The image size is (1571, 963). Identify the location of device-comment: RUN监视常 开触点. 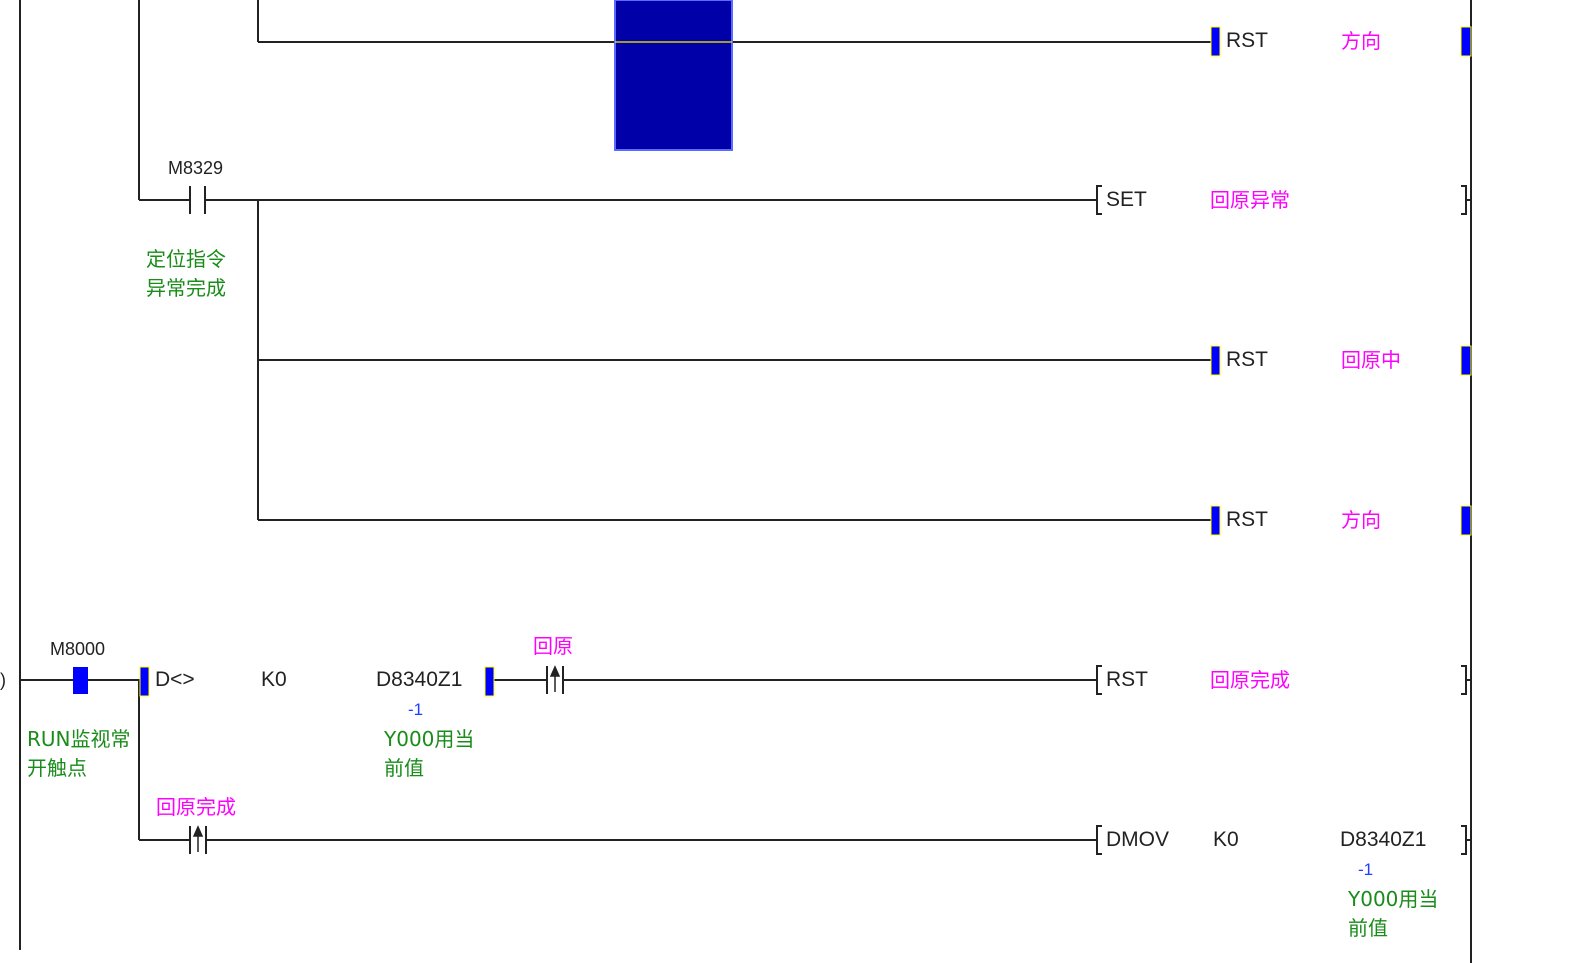
(79, 753).